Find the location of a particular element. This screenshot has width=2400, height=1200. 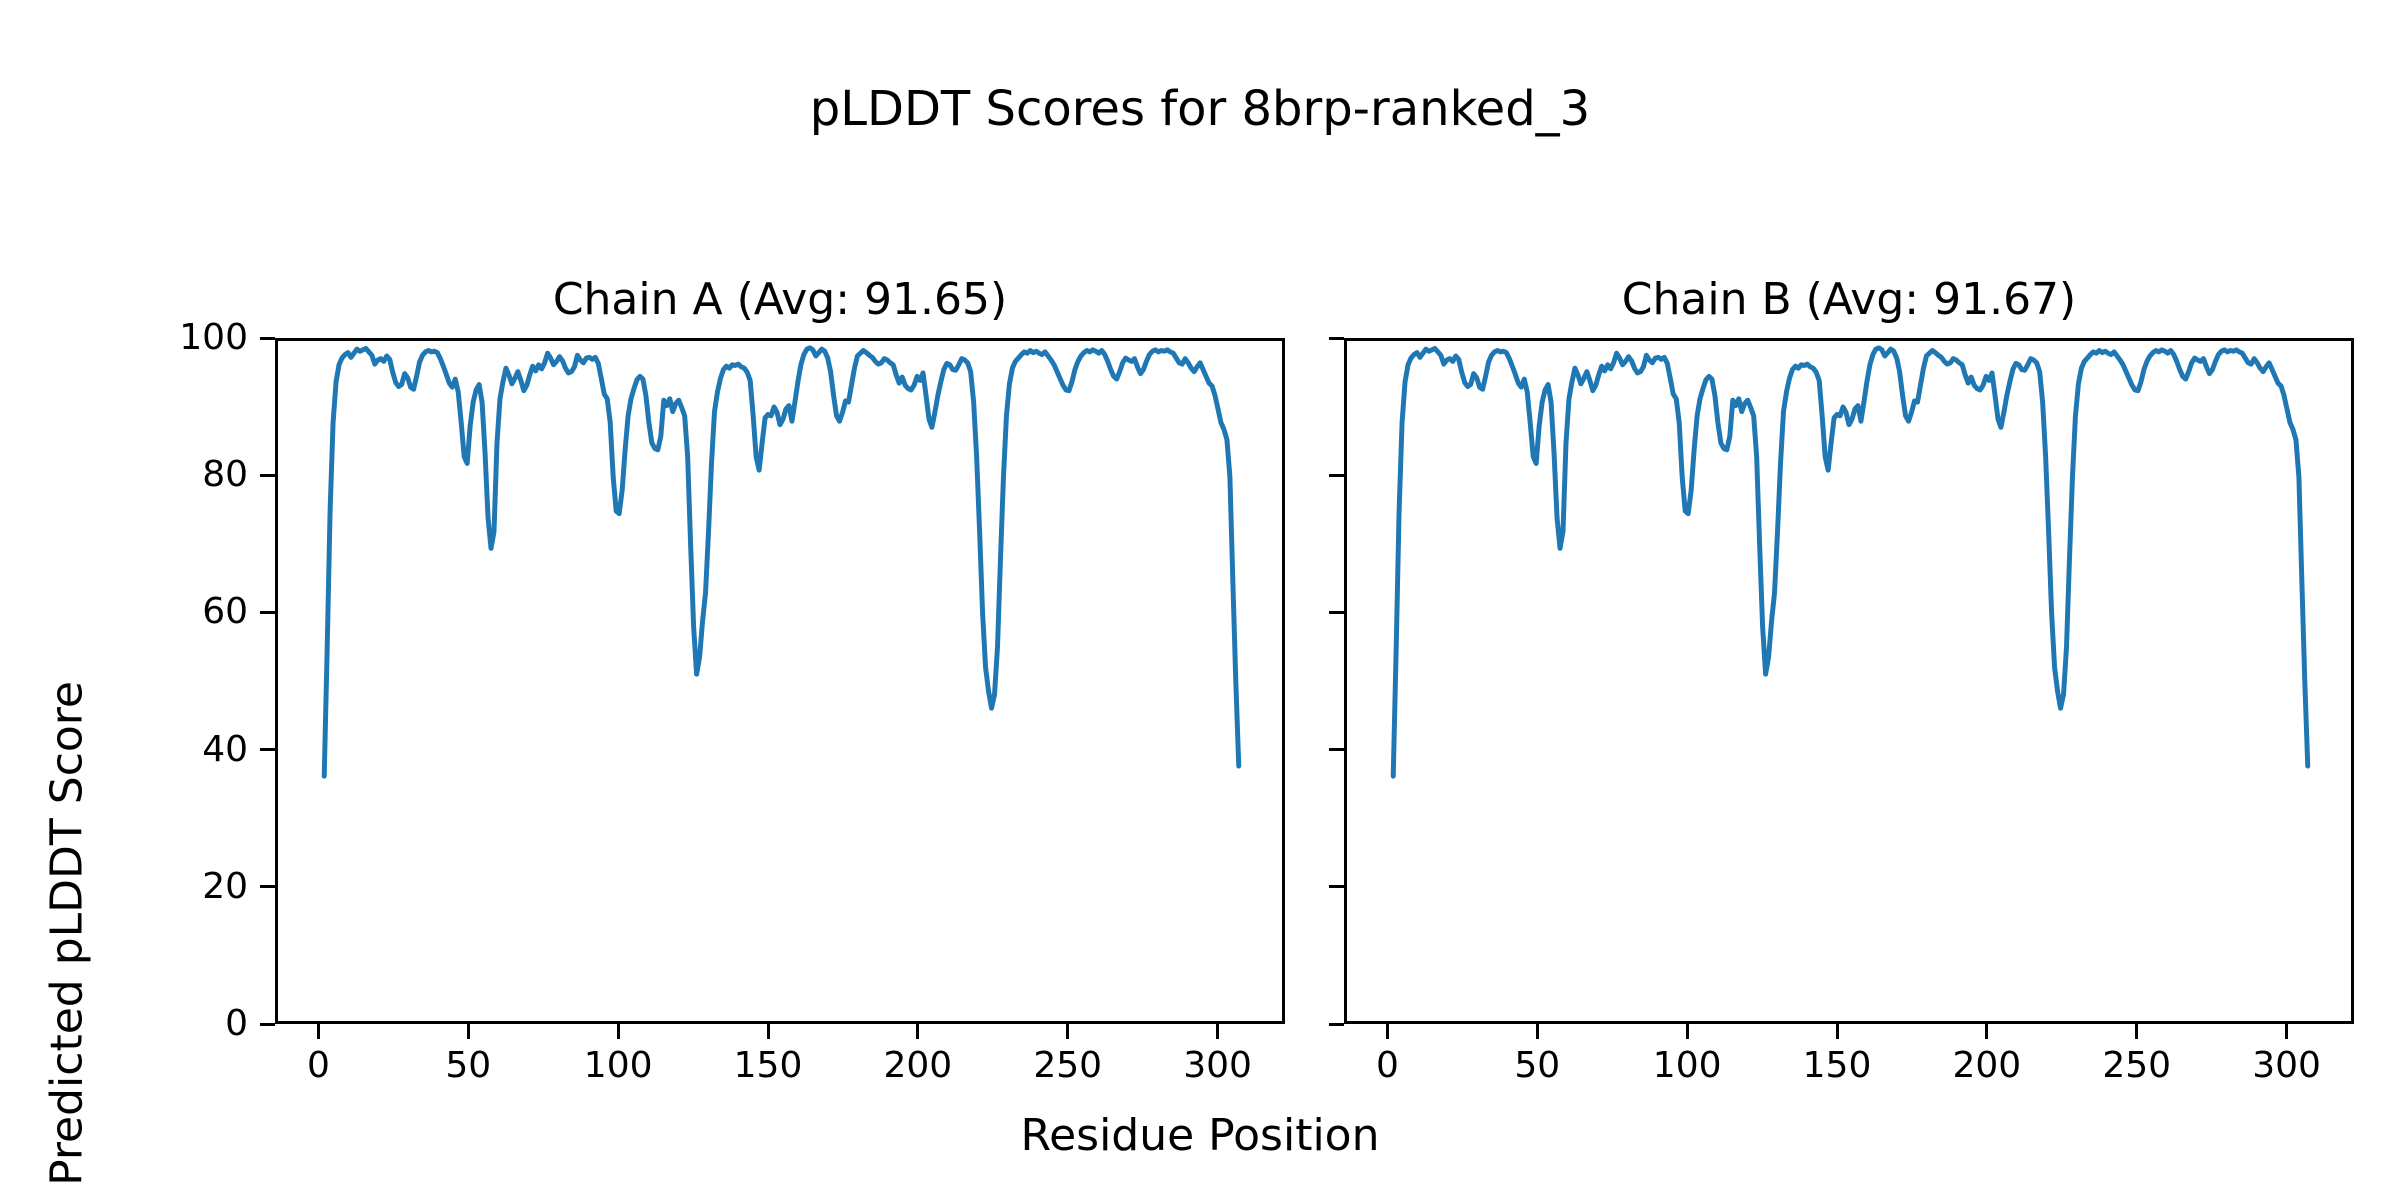

y-tick-label: 60 is located at coordinates (225, 612).